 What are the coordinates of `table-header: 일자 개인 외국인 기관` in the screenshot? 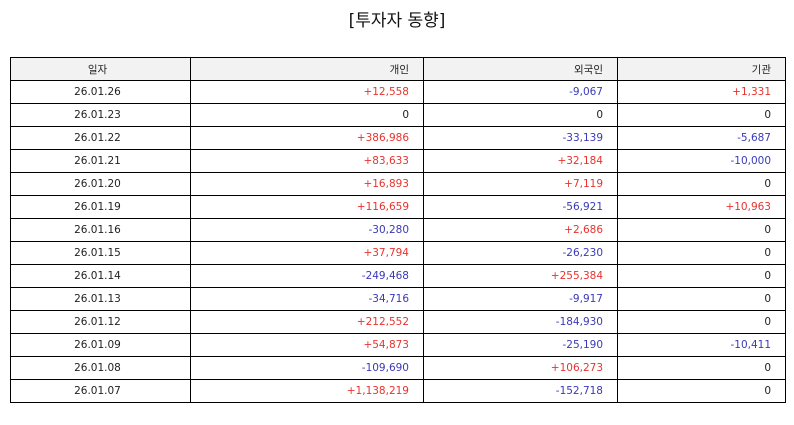 It's located at (398, 69).